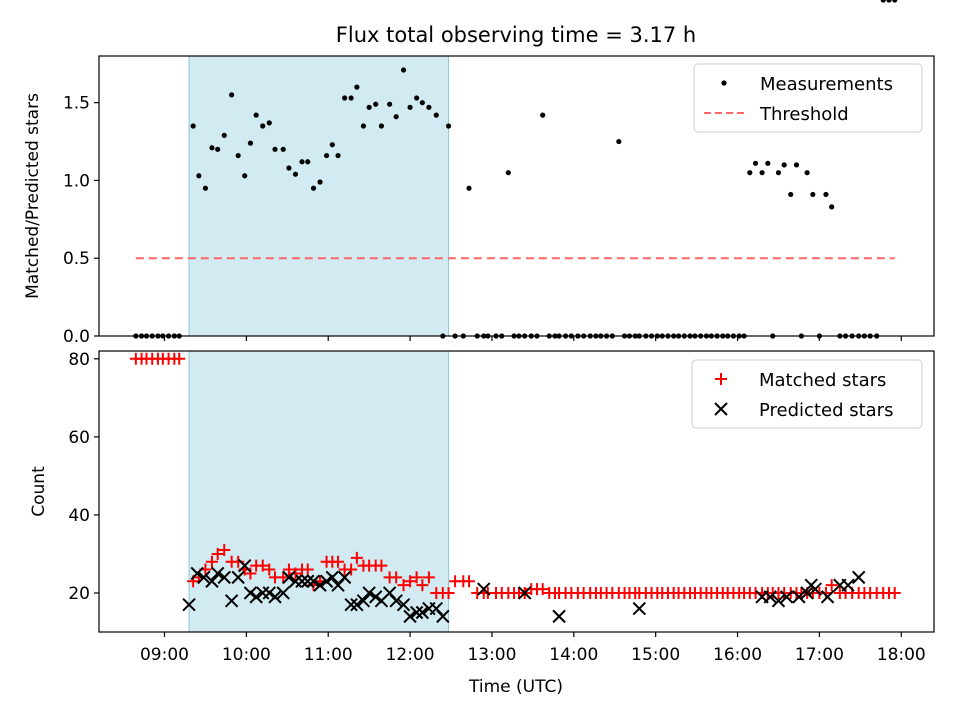 The width and height of the screenshot is (960, 720). Describe the element at coordinates (721, 409) in the screenshot. I see `predicted-legend-marker` at that location.